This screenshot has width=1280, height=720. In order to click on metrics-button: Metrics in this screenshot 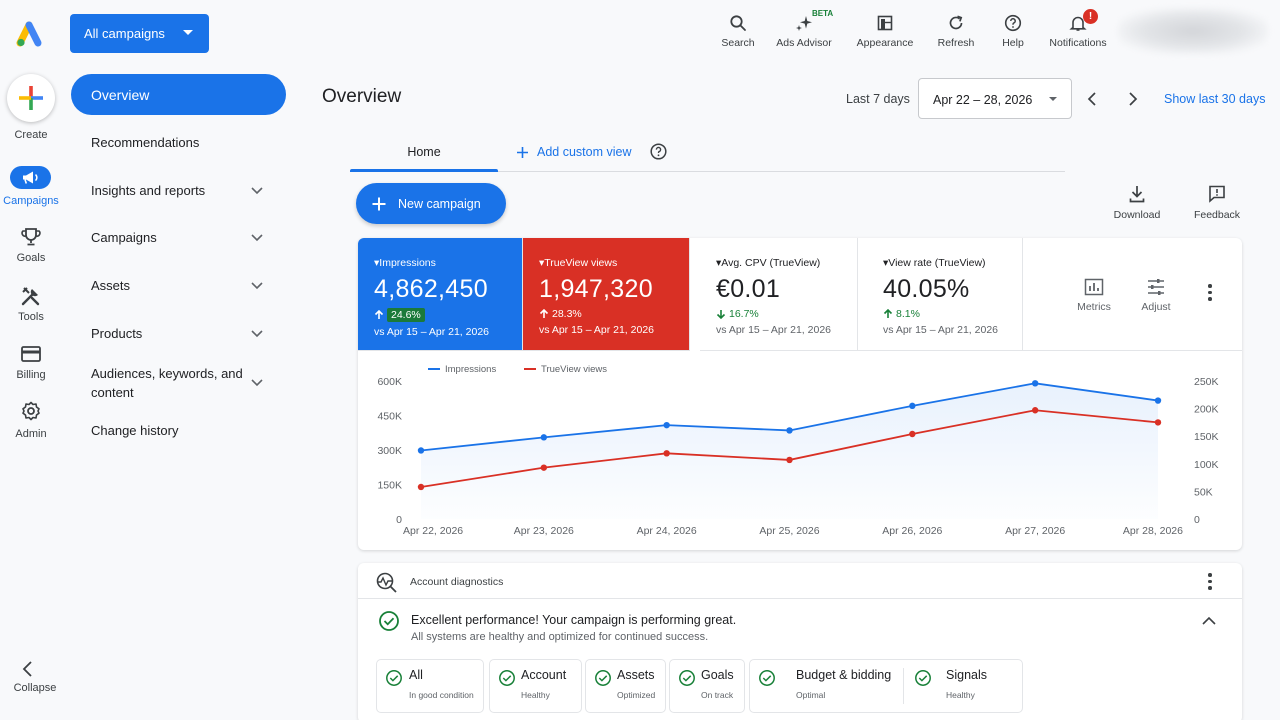, I will do `click(1094, 295)`.